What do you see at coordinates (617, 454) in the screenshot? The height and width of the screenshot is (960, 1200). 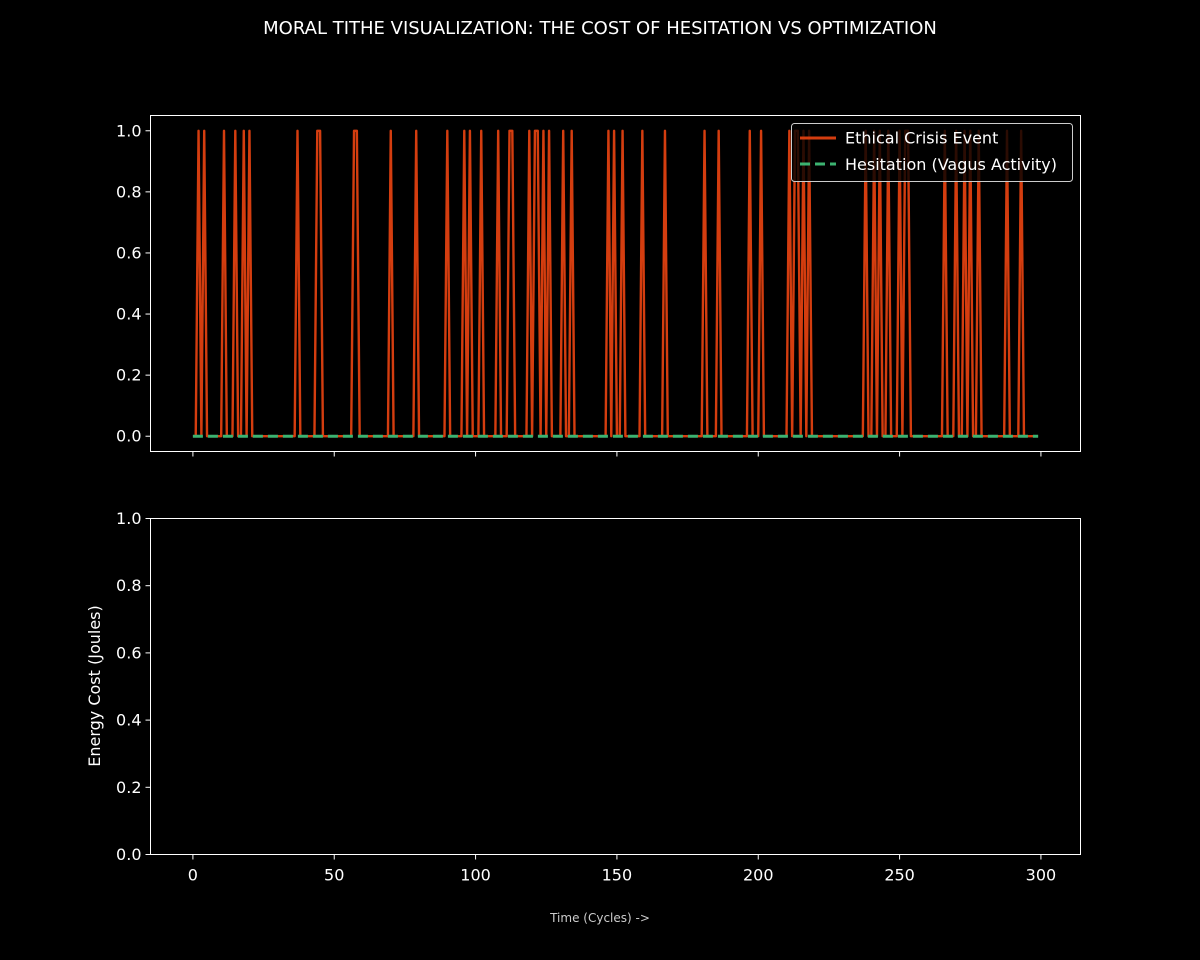 I see `top-x-ticks` at bounding box center [617, 454].